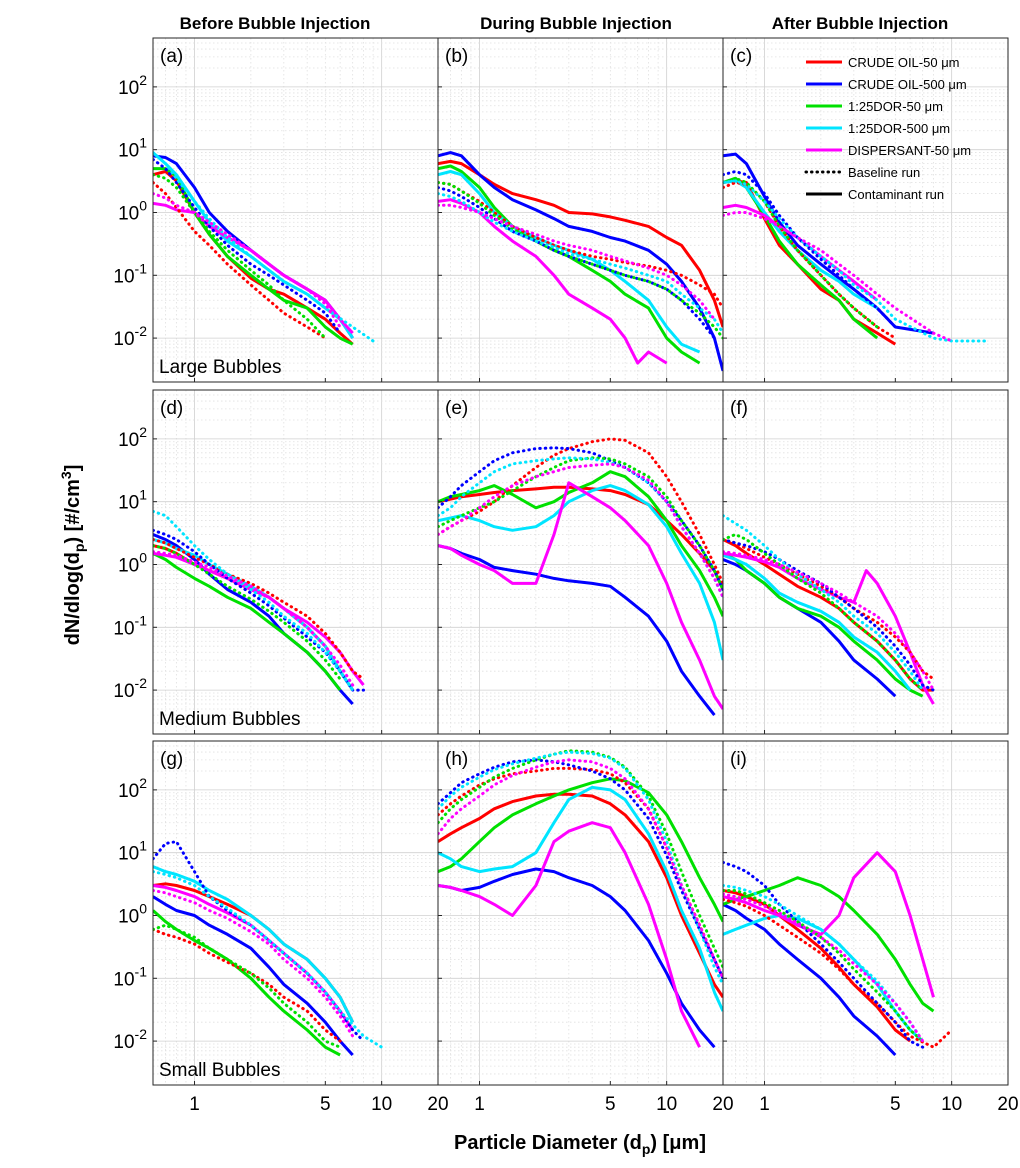 The width and height of the screenshot is (1020, 1168). I want to click on panel-label: (f), so click(739, 408).